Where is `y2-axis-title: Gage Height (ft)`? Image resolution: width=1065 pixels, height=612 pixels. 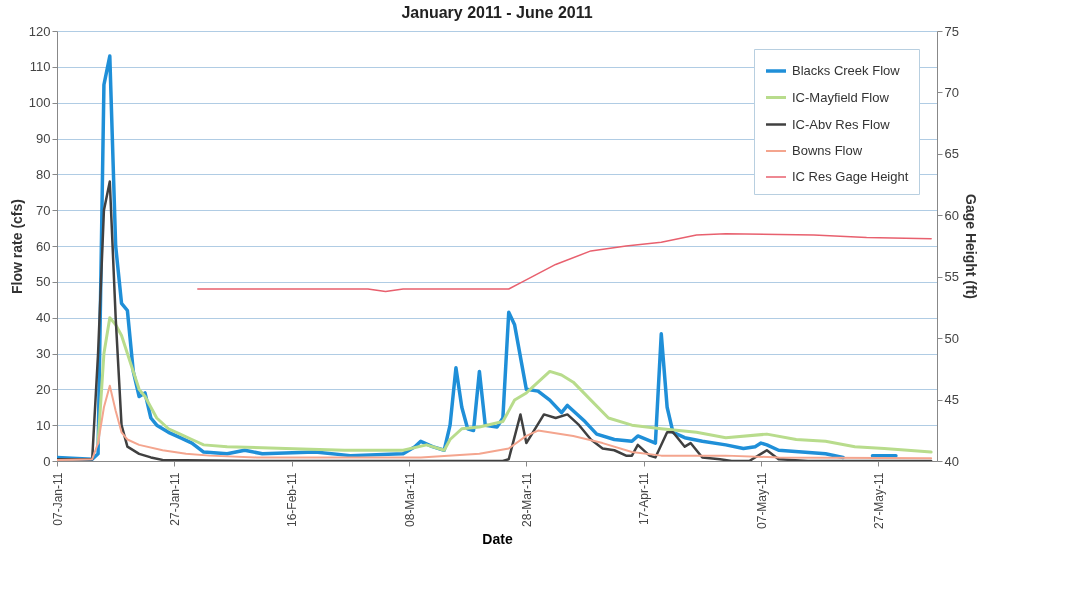
y2-axis-title: Gage Height (ft) is located at coordinates (970, 246).